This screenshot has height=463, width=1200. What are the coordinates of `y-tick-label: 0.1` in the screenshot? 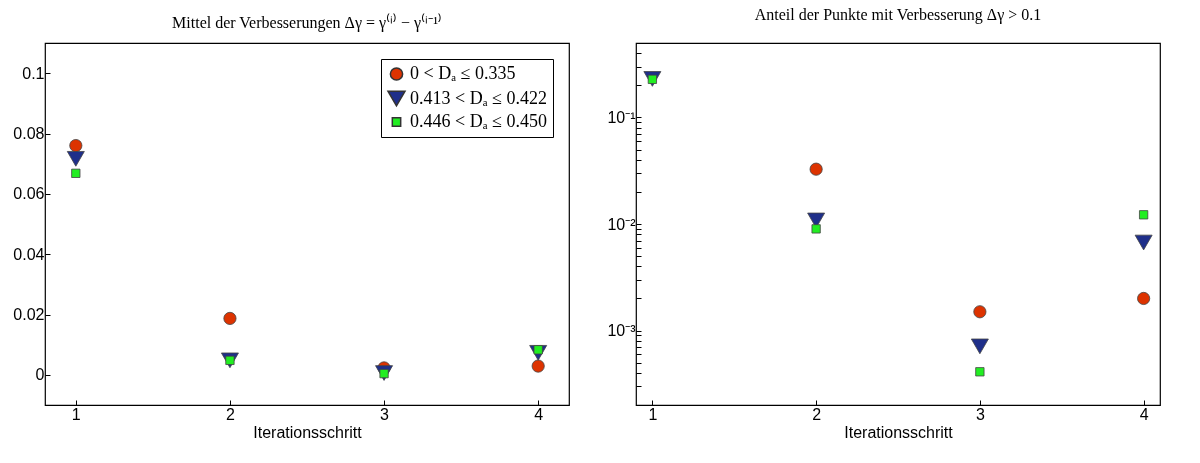 It's located at (33, 73).